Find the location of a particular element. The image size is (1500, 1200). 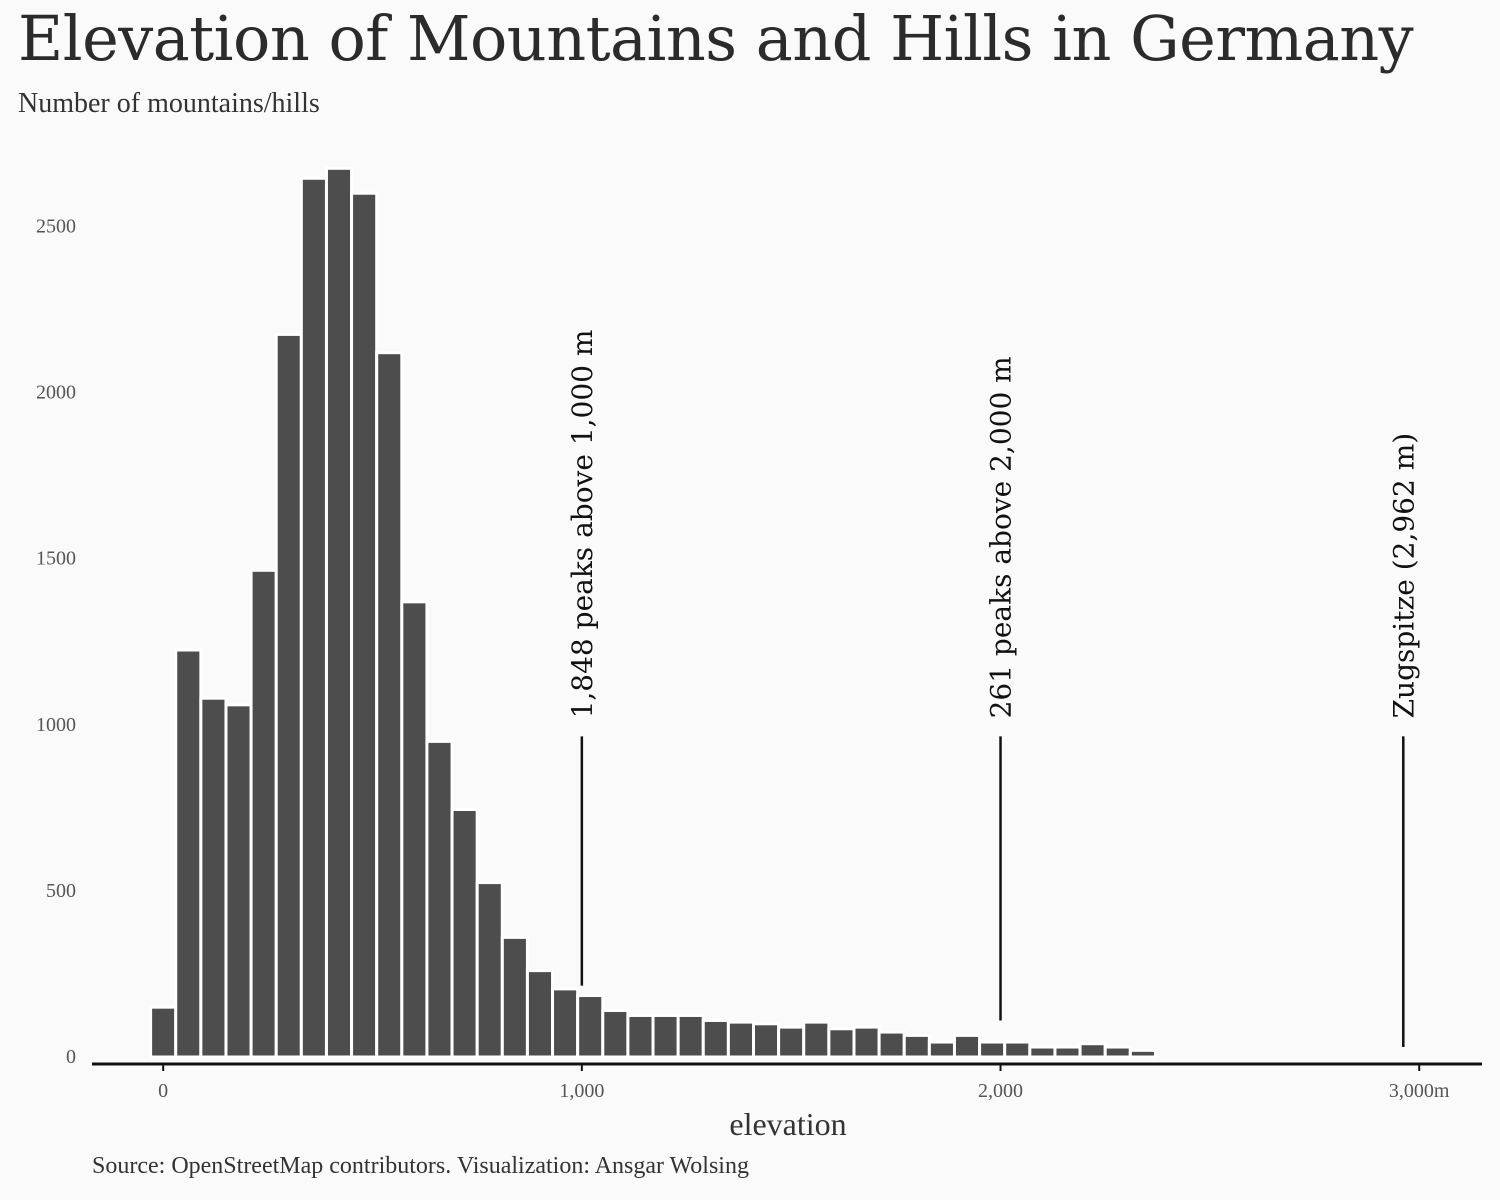

x-tick-label: 0 is located at coordinates (163, 1091).